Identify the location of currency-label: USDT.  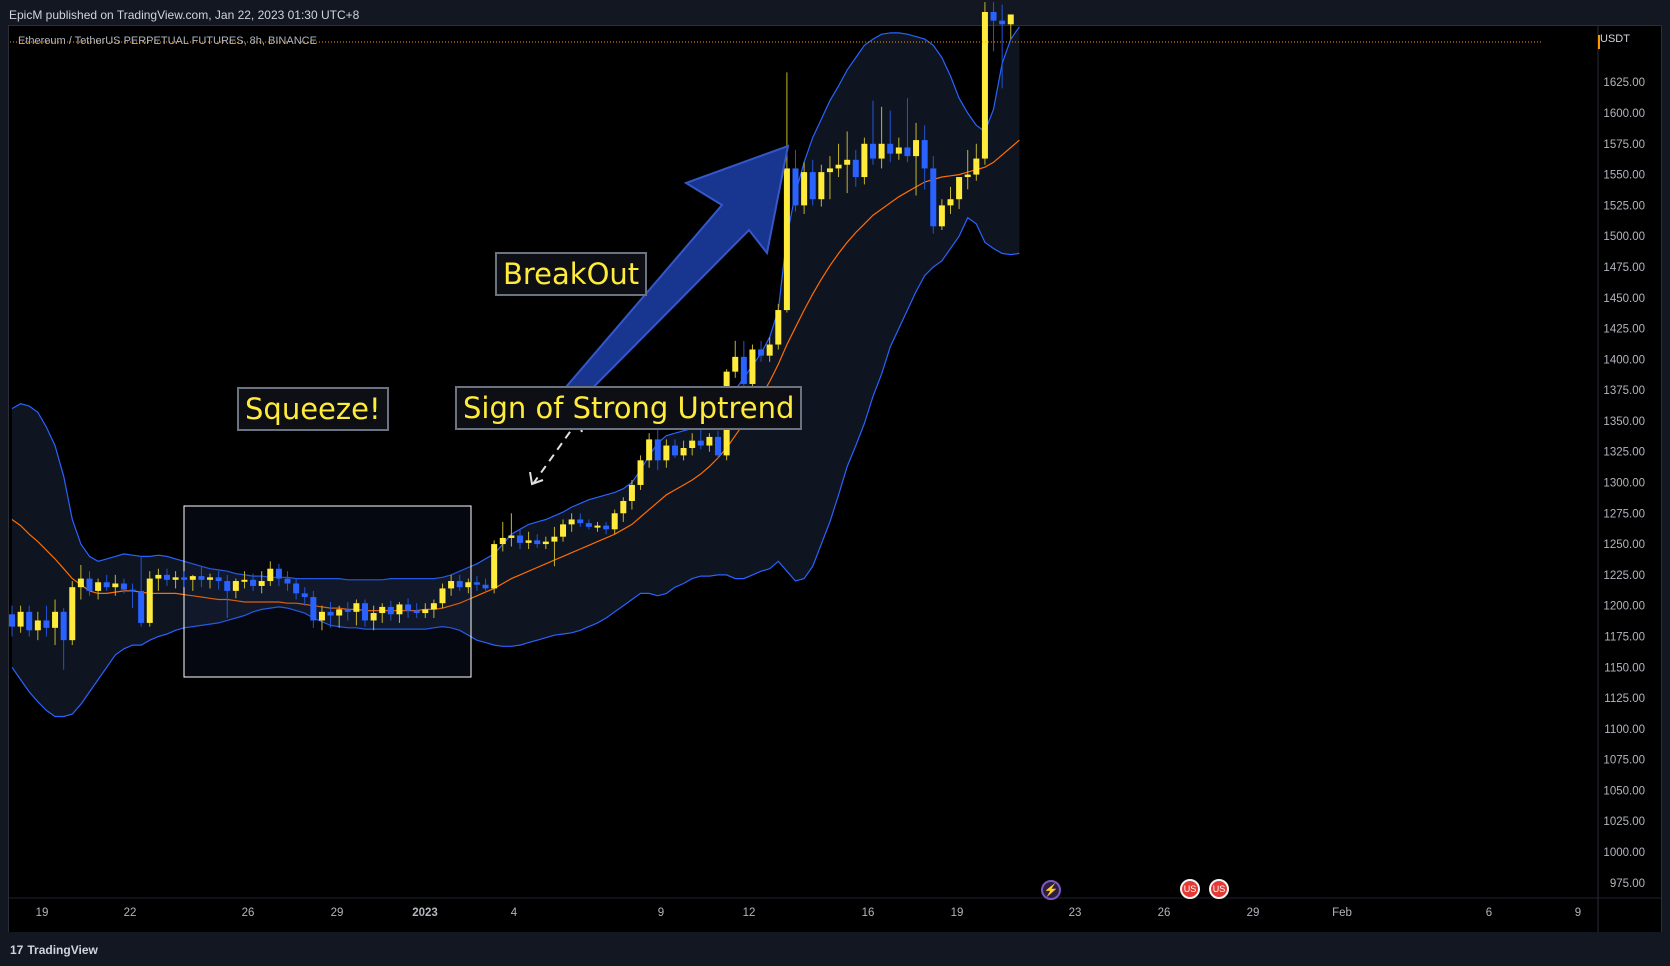
(1615, 39).